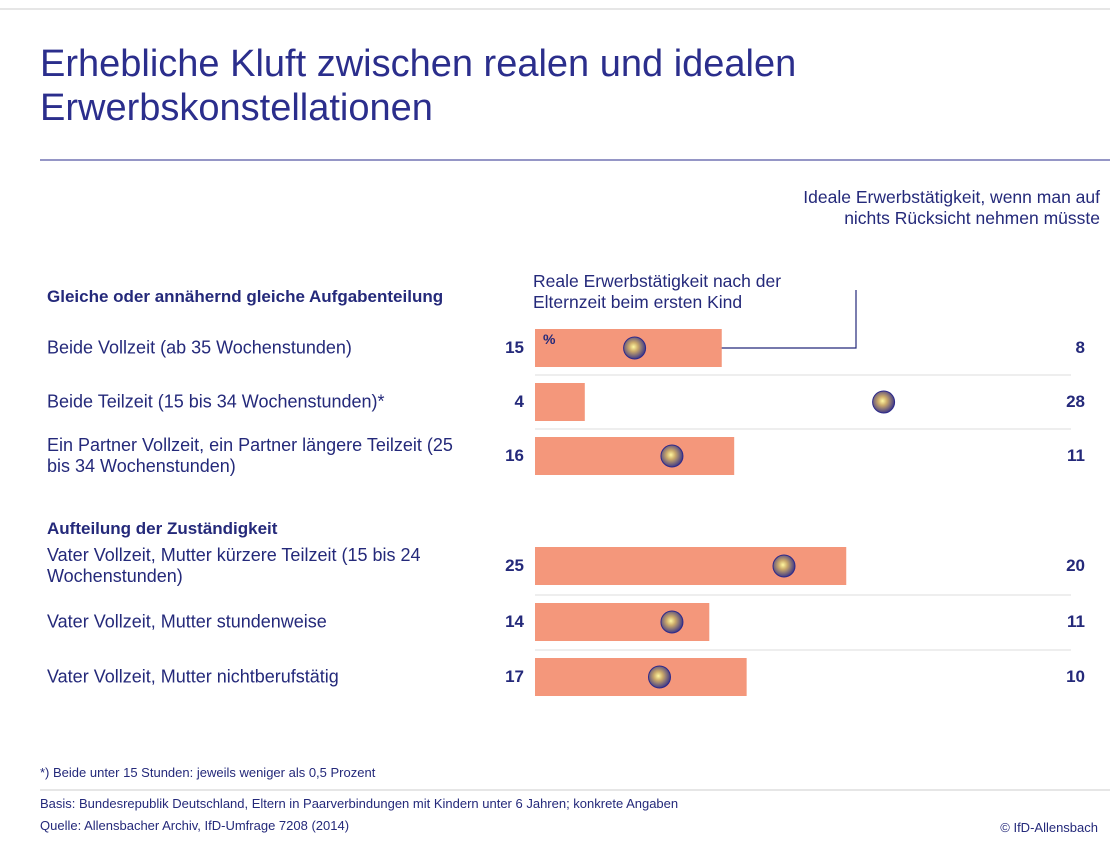  Describe the element at coordinates (519, 401) in the screenshot. I see `value-label: 4` at that location.